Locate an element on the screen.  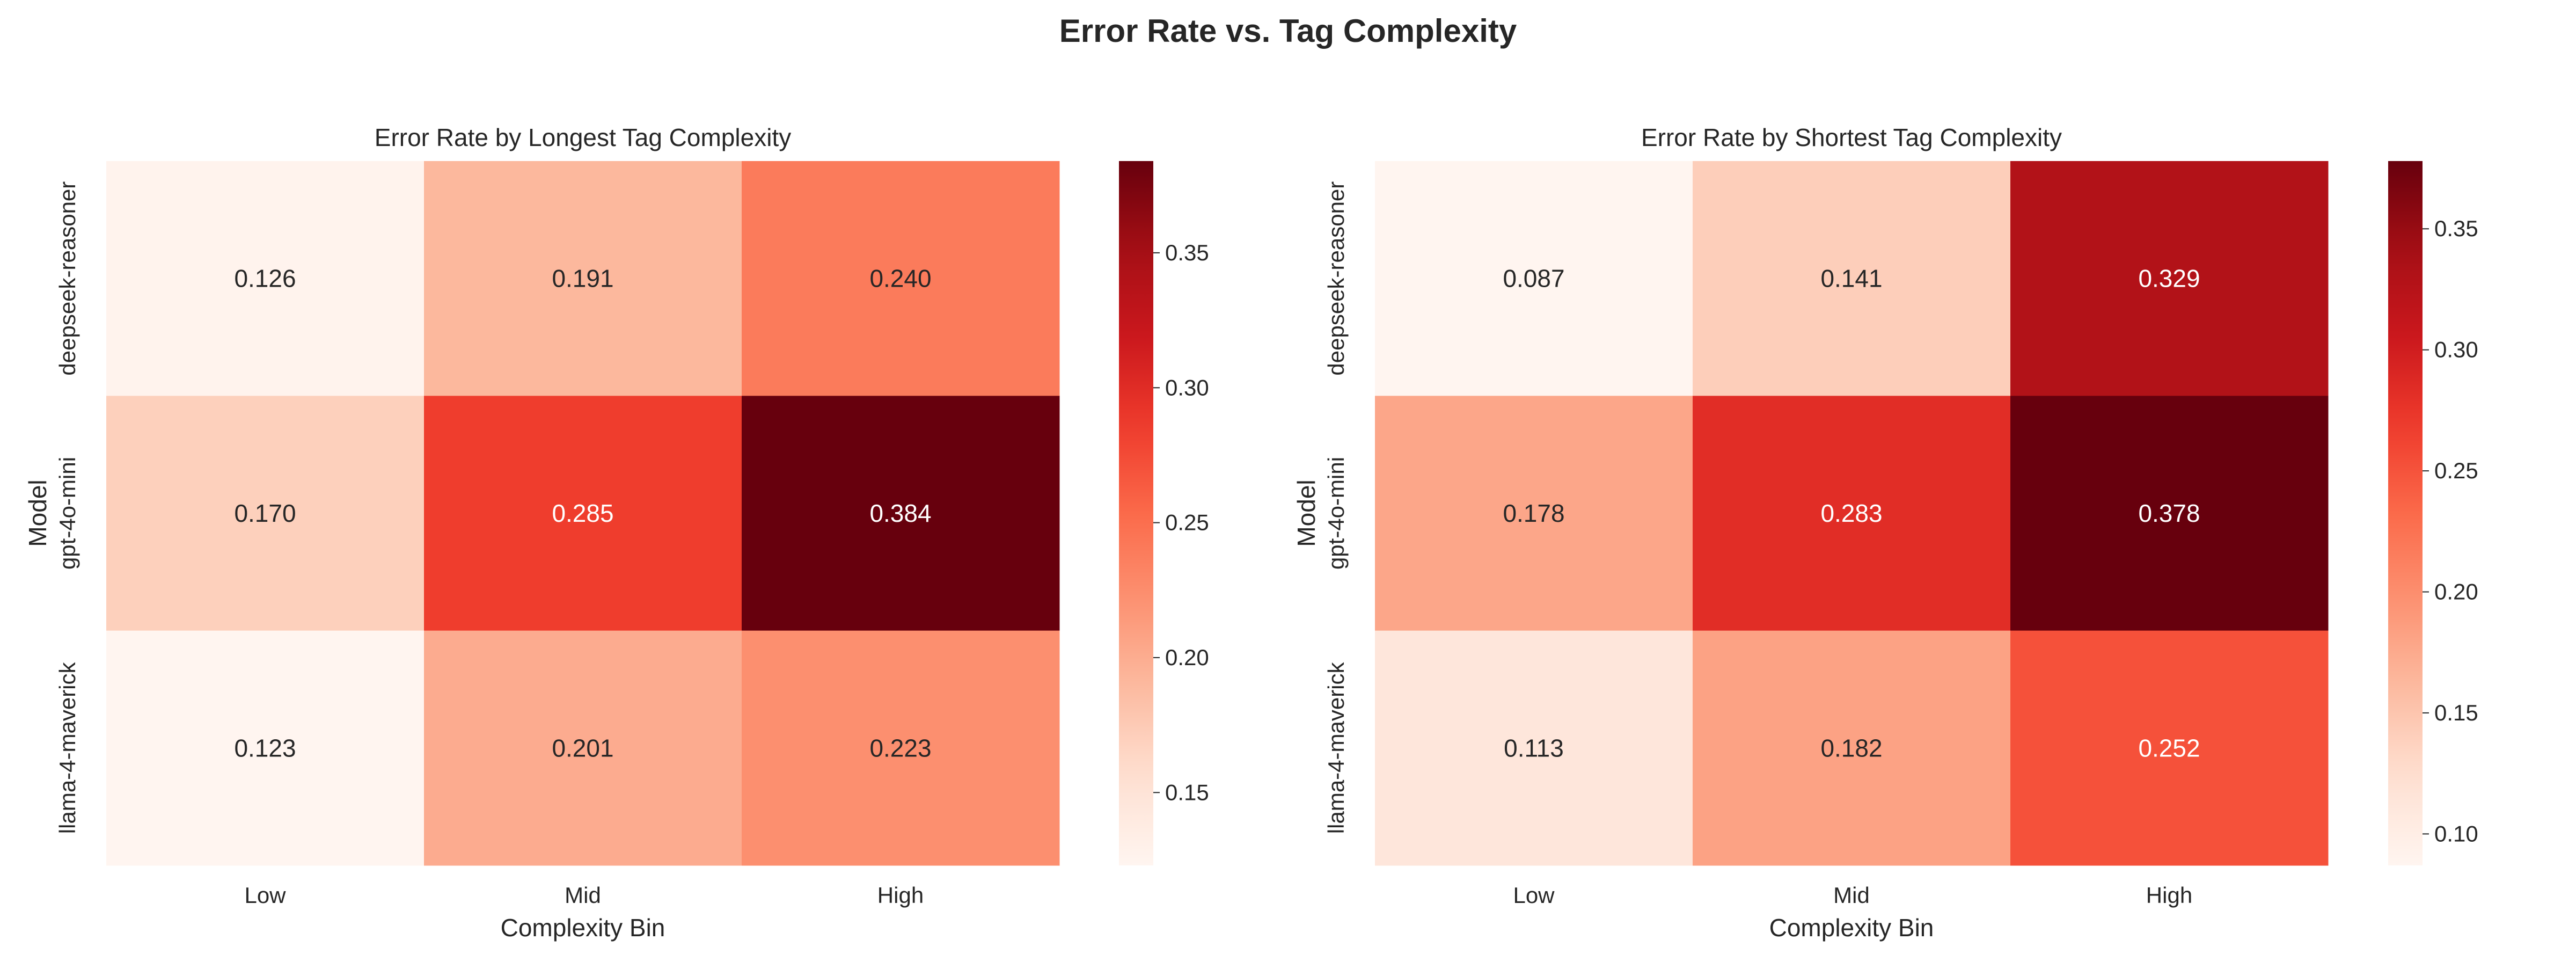
cell-value-label: 0.178 is located at coordinates (1533, 513).